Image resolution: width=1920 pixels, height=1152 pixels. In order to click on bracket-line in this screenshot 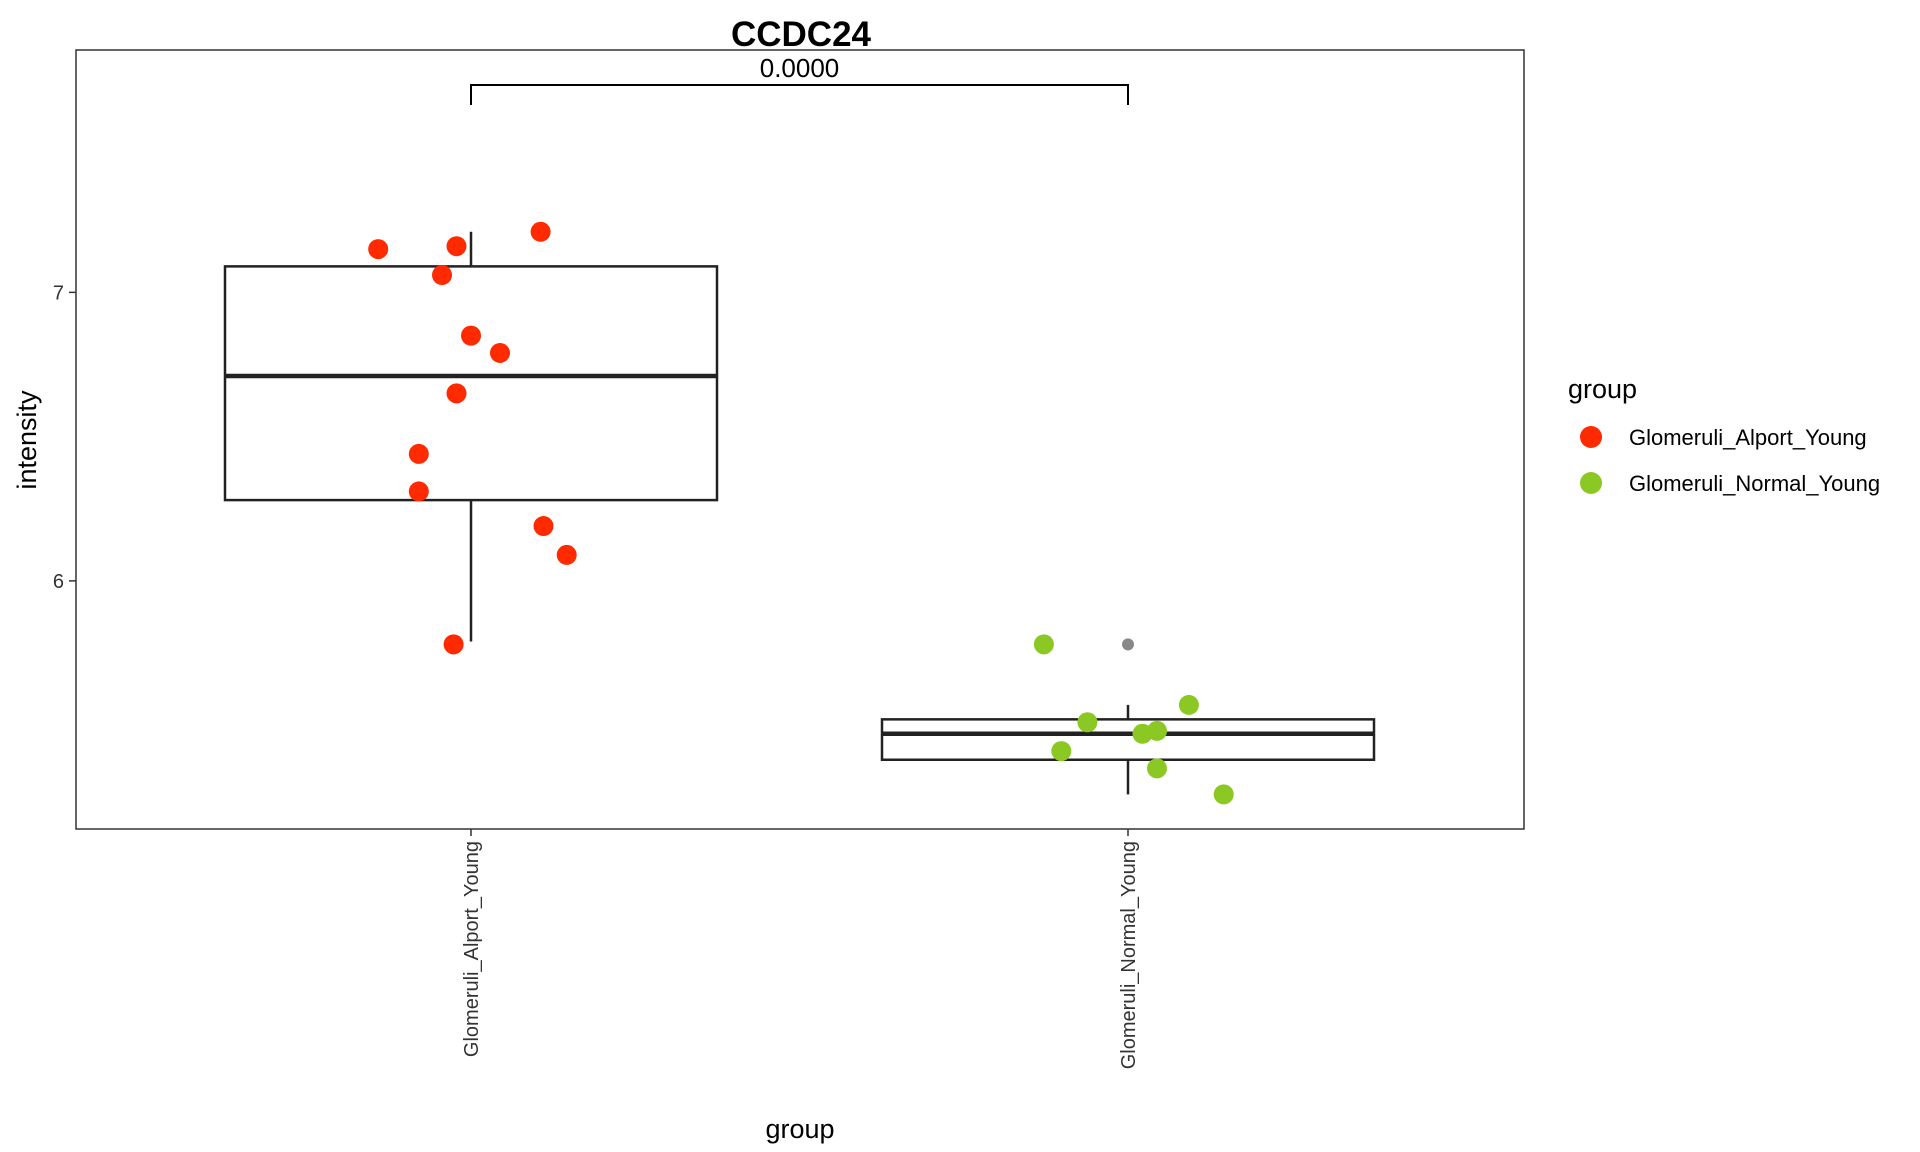, I will do `click(799, 94)`.